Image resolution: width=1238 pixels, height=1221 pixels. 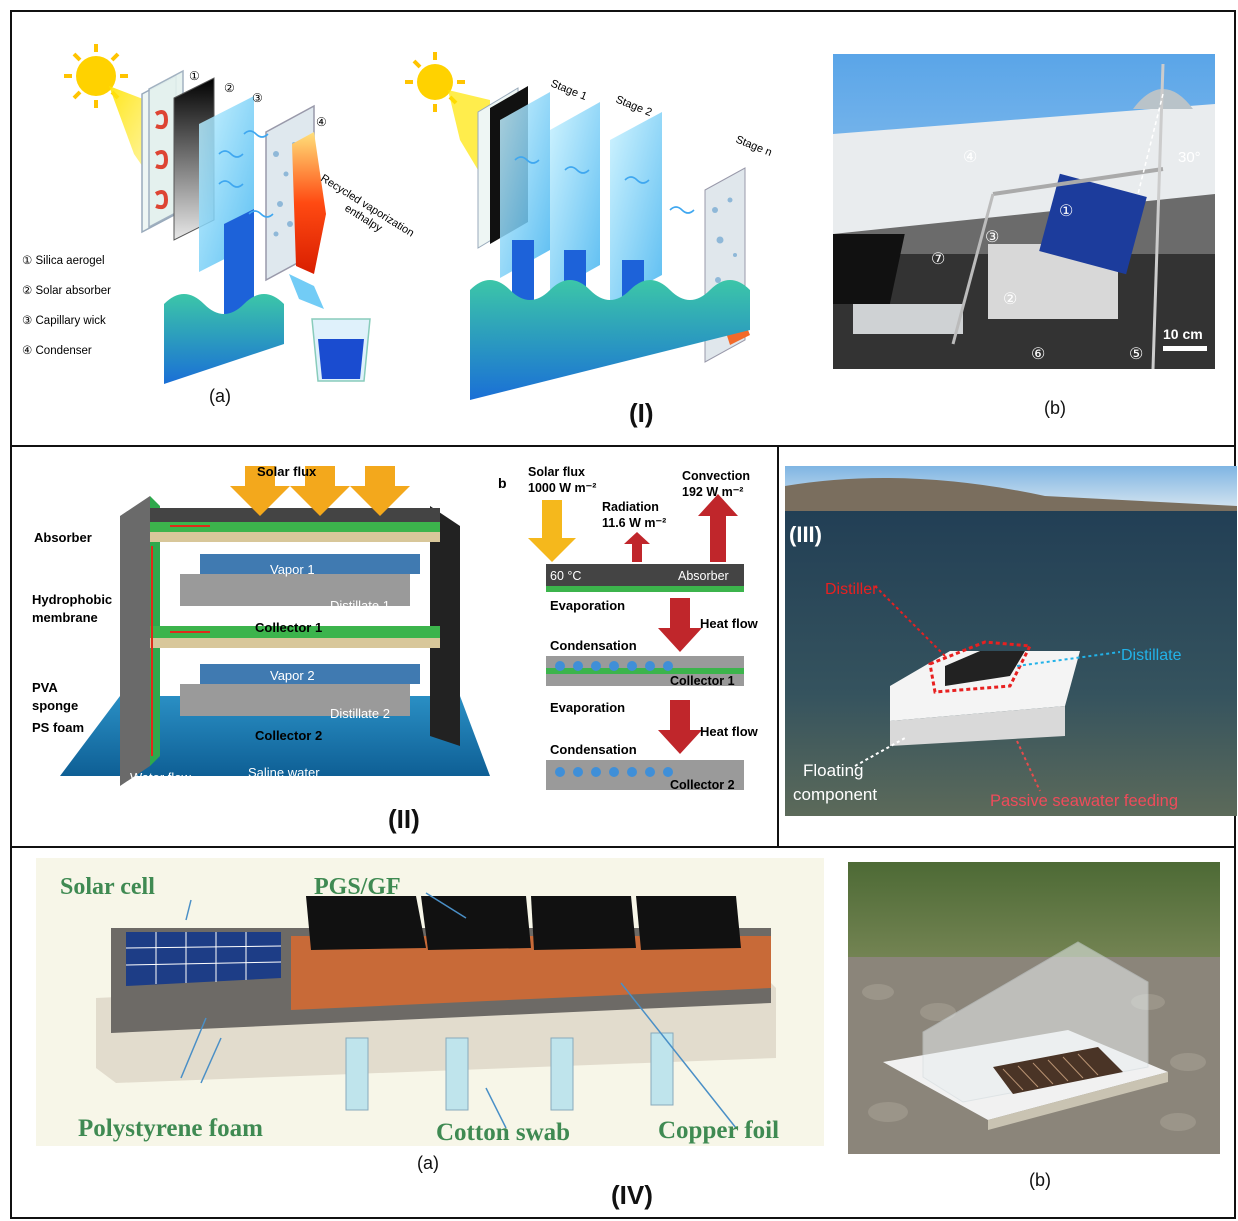 What do you see at coordinates (161, 777) in the screenshot?
I see `water-flow-label: Water flow` at bounding box center [161, 777].